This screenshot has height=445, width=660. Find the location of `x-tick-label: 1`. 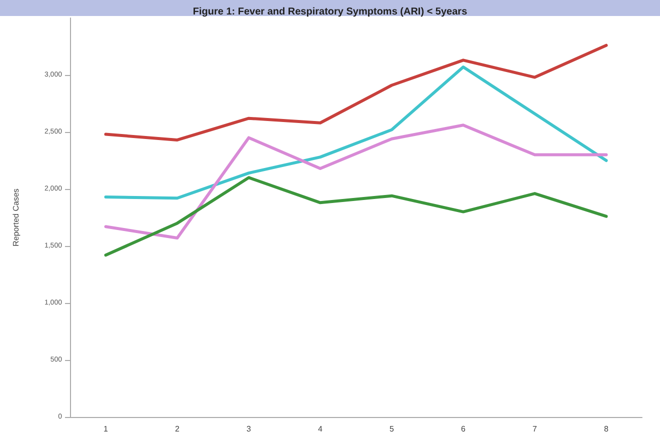

x-tick-label: 1 is located at coordinates (106, 429).